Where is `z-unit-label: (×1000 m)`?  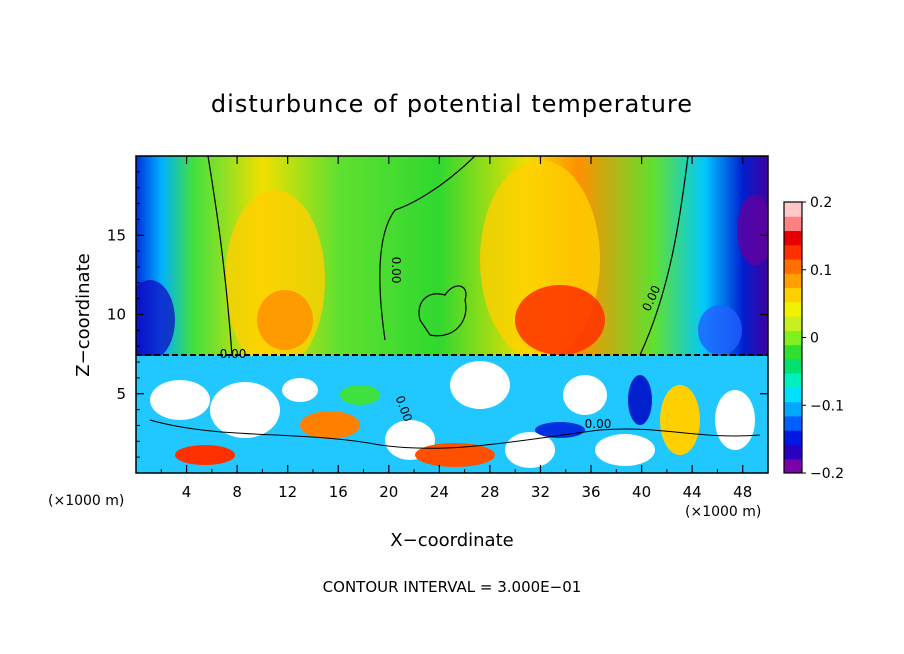
z-unit-label: (×1000 m) is located at coordinates (86, 501).